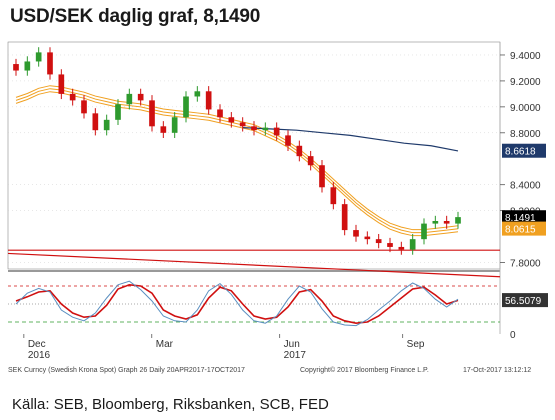 The image size is (555, 420). Describe the element at coordinates (513, 335) in the screenshot. I see `indicator-y-tick-label: 0` at that location.